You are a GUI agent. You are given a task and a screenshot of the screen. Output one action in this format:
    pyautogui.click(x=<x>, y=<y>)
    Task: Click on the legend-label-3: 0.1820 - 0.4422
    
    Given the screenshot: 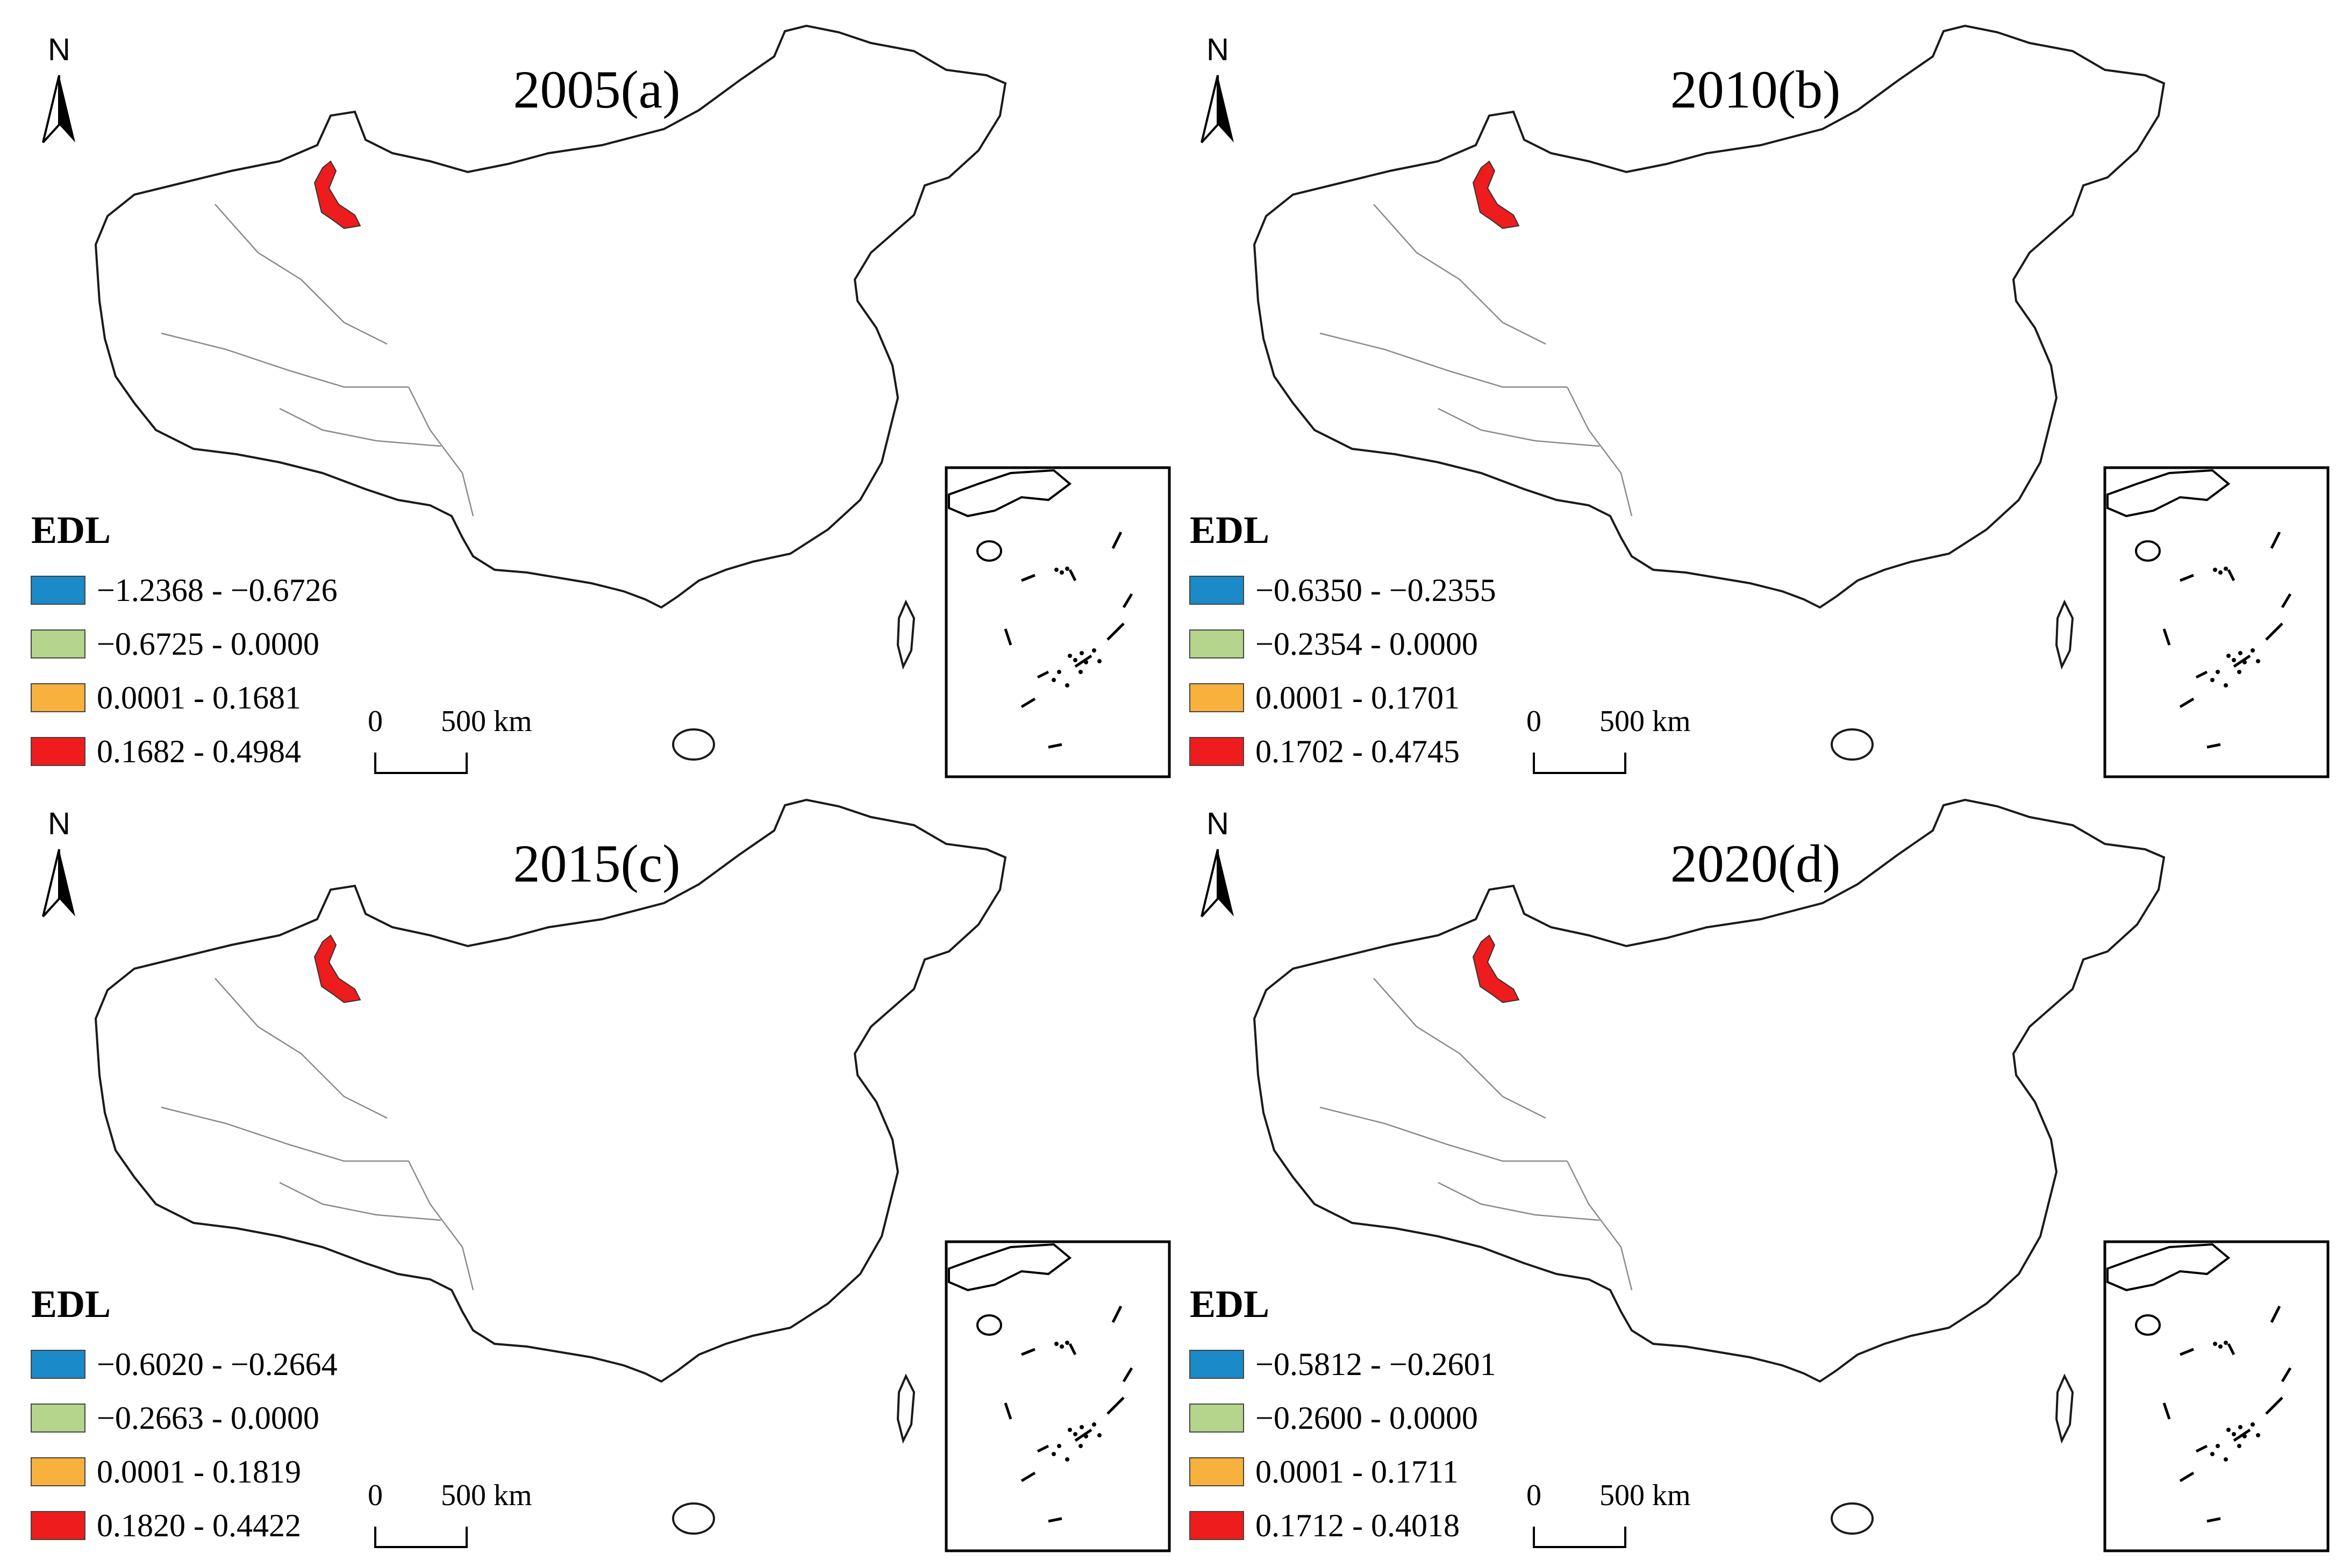 What is the action you would take?
    pyautogui.click(x=199, y=1525)
    